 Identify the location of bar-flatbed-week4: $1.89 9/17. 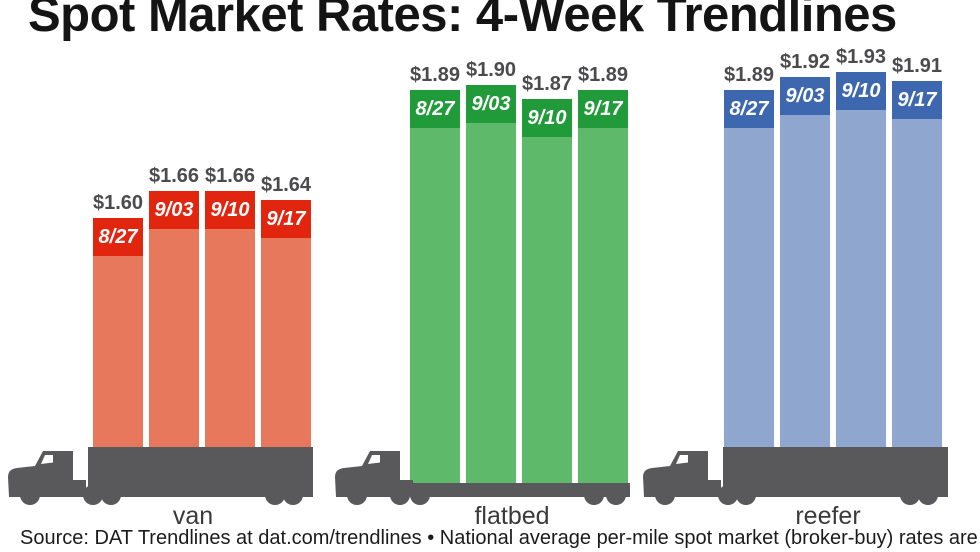
(603, 276).